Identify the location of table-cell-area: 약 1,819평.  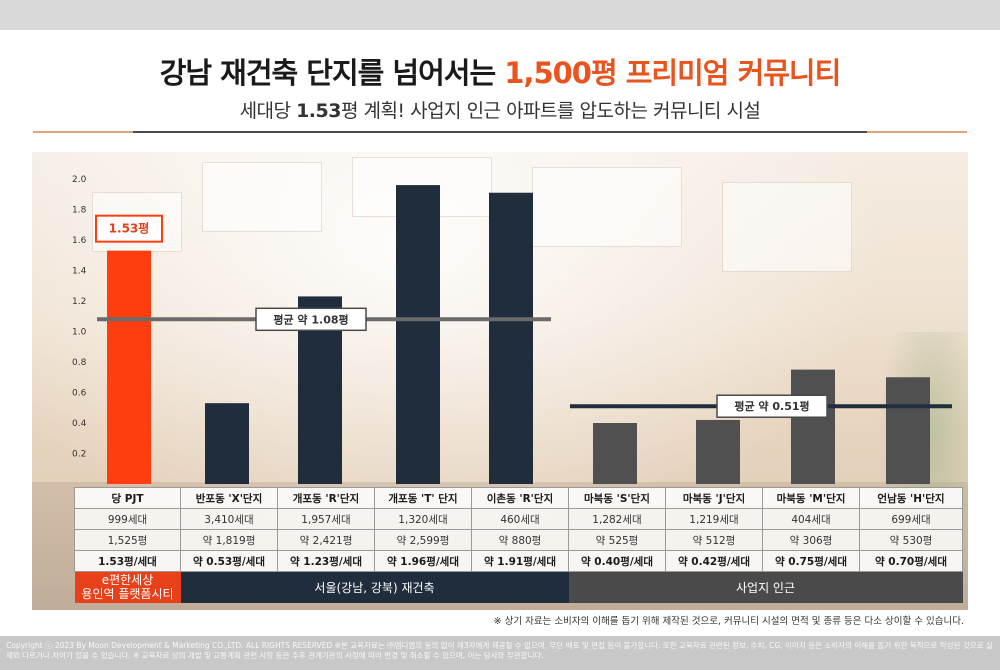
(229, 540).